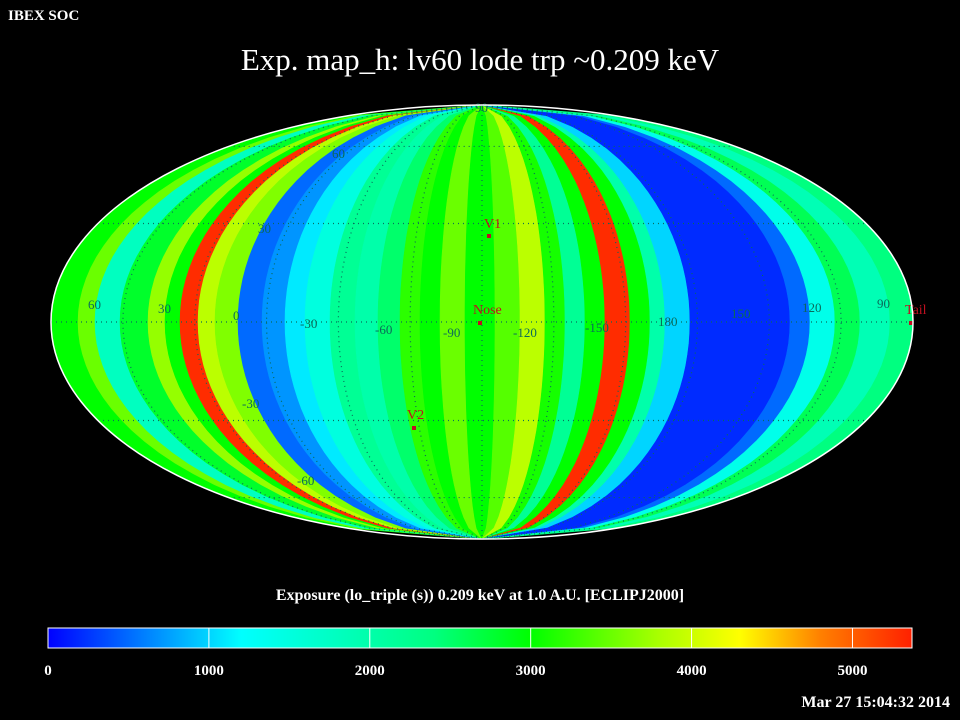  Describe the element at coordinates (487, 310) in the screenshot. I see `marker-label: Nose` at that location.